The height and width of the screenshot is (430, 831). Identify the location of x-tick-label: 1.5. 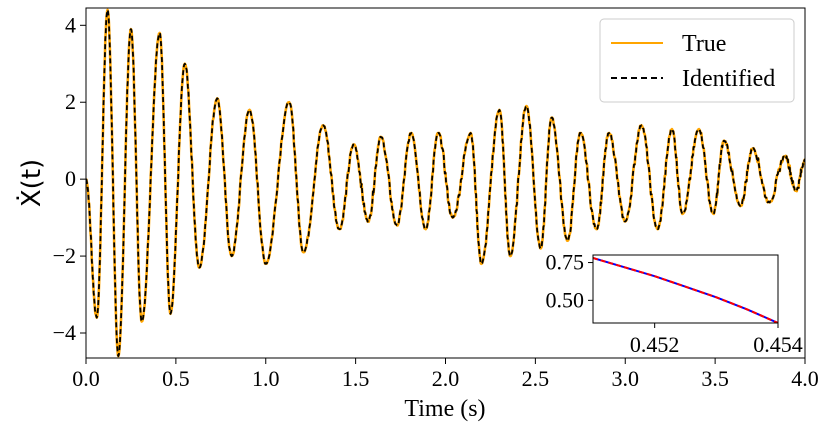
(356, 378).